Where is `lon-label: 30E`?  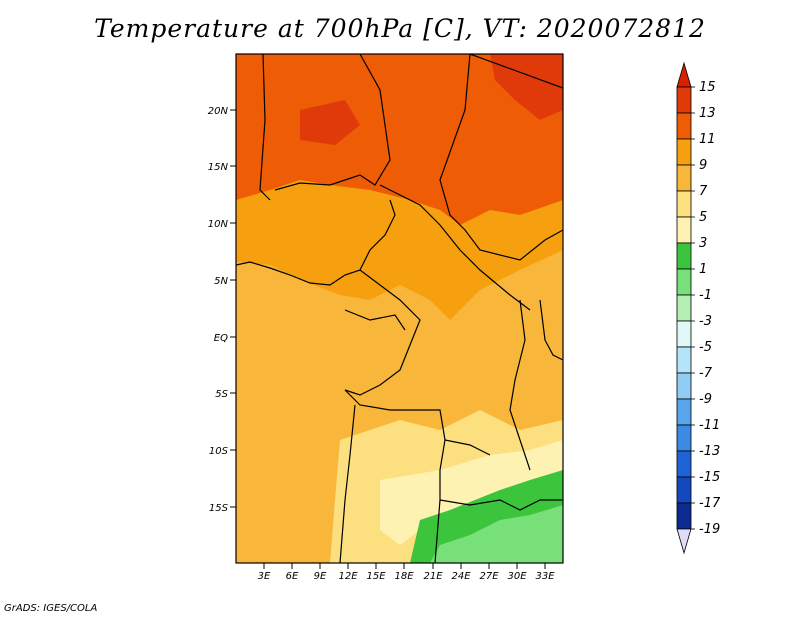 lon-label: 30E is located at coordinates (517, 576).